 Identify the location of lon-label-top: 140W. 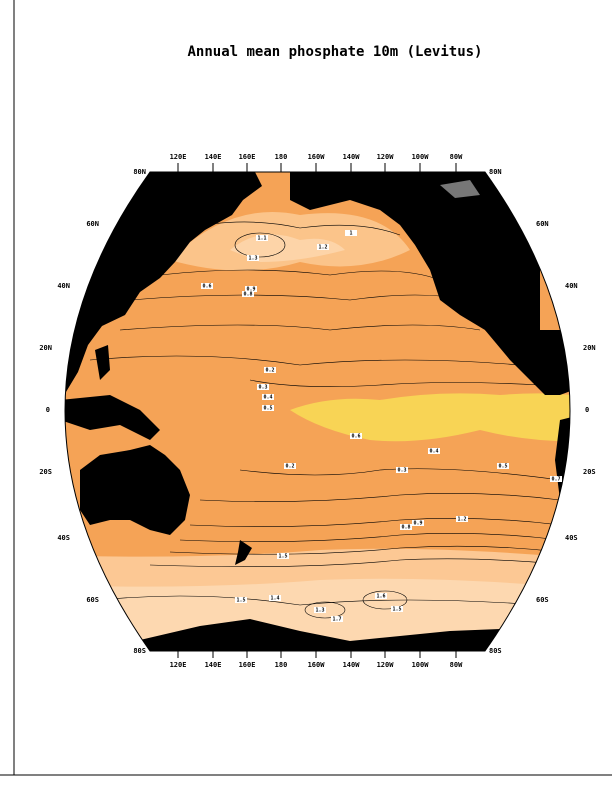
(352, 157).